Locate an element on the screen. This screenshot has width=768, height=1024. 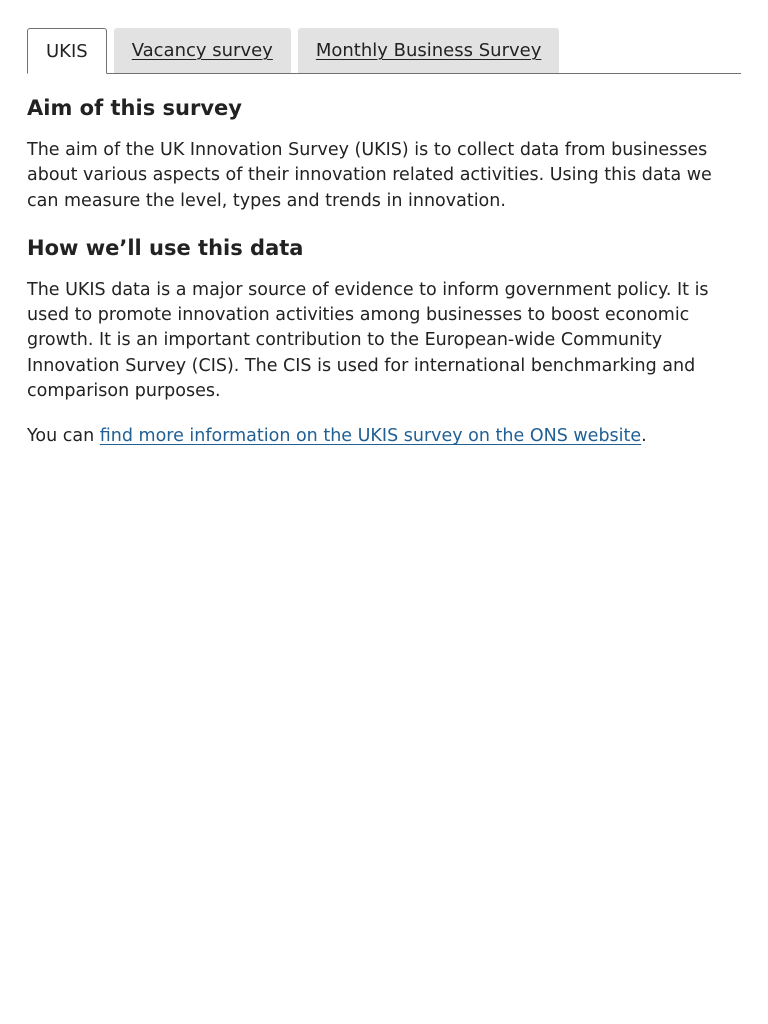
tab-vacancy-survey: Vacancy survey is located at coordinates (202, 50).